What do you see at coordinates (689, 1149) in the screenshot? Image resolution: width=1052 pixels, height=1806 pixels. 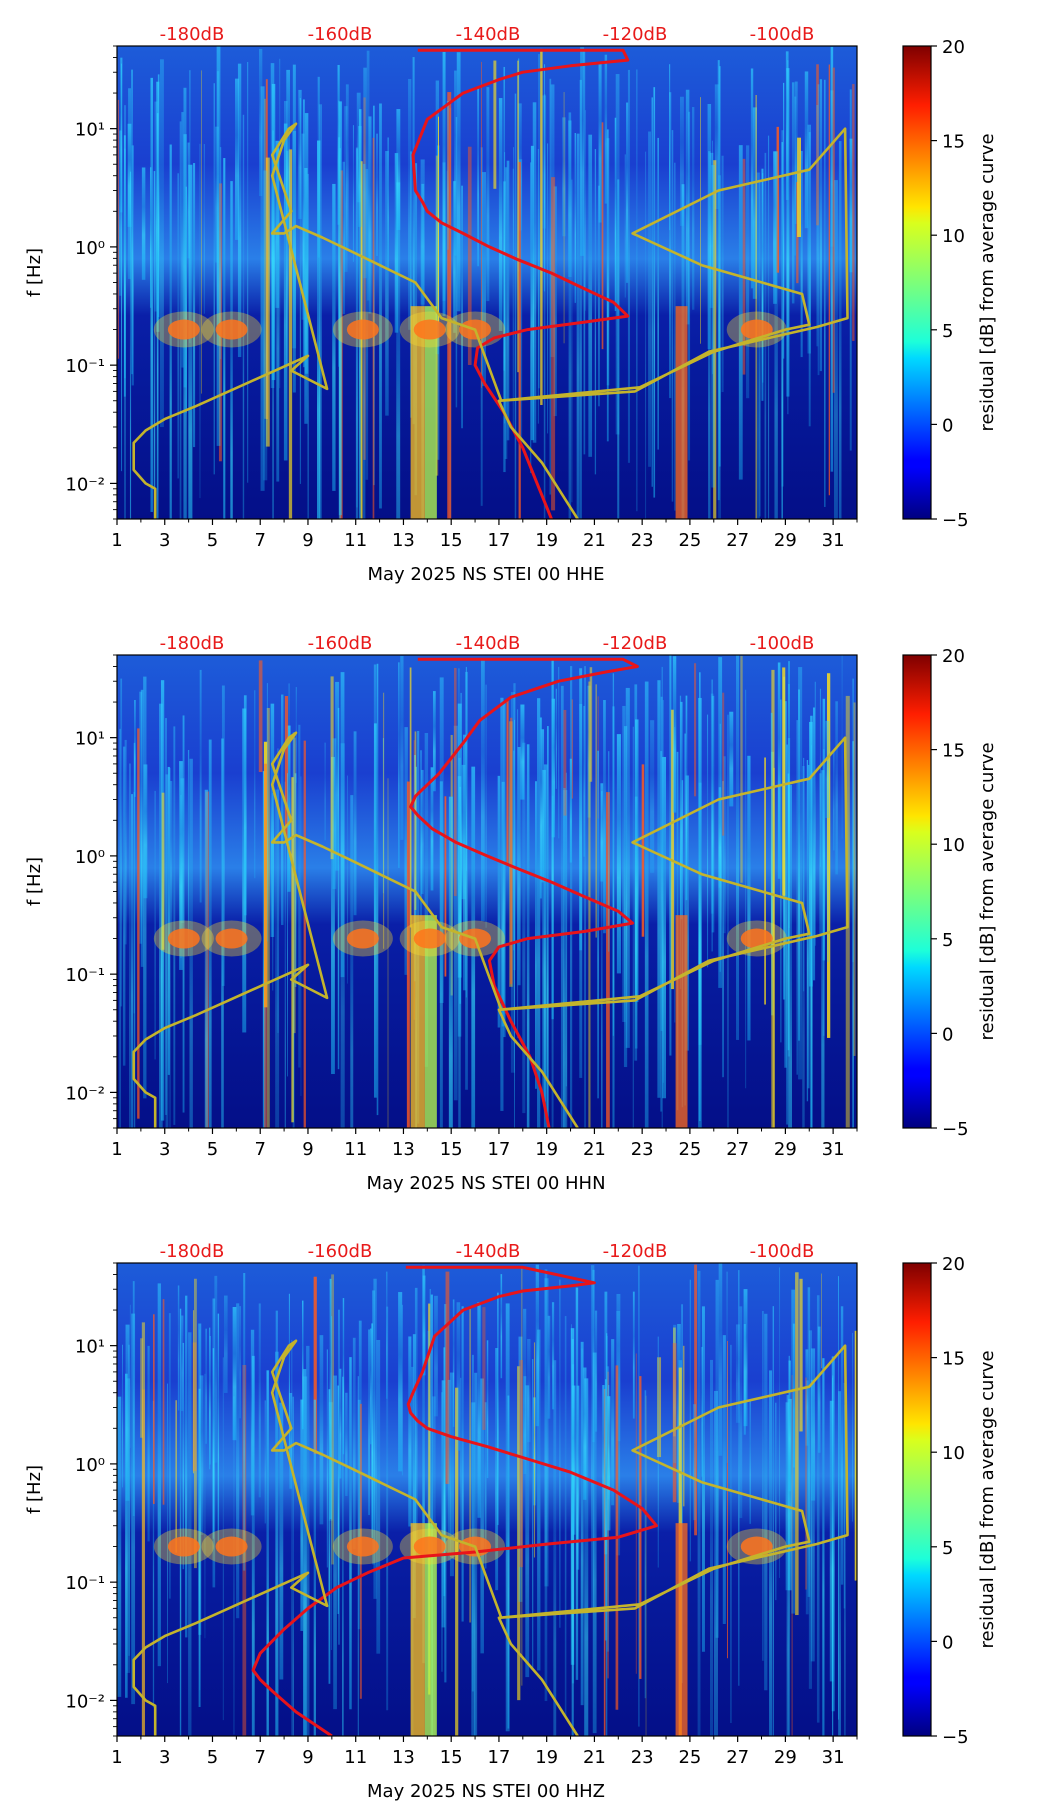 I see `x-tick-label: 25` at bounding box center [689, 1149].